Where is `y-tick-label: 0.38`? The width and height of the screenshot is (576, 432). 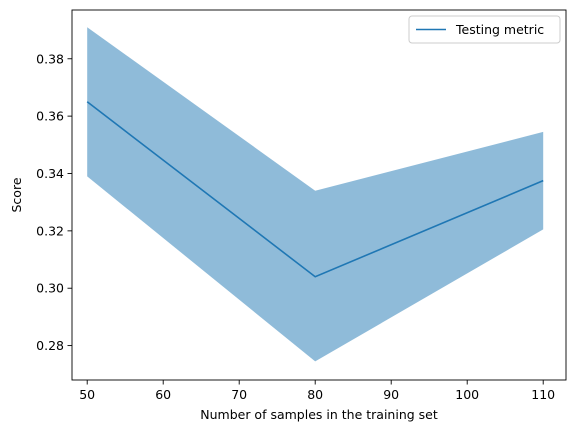 y-tick-label: 0.38 is located at coordinates (50, 58).